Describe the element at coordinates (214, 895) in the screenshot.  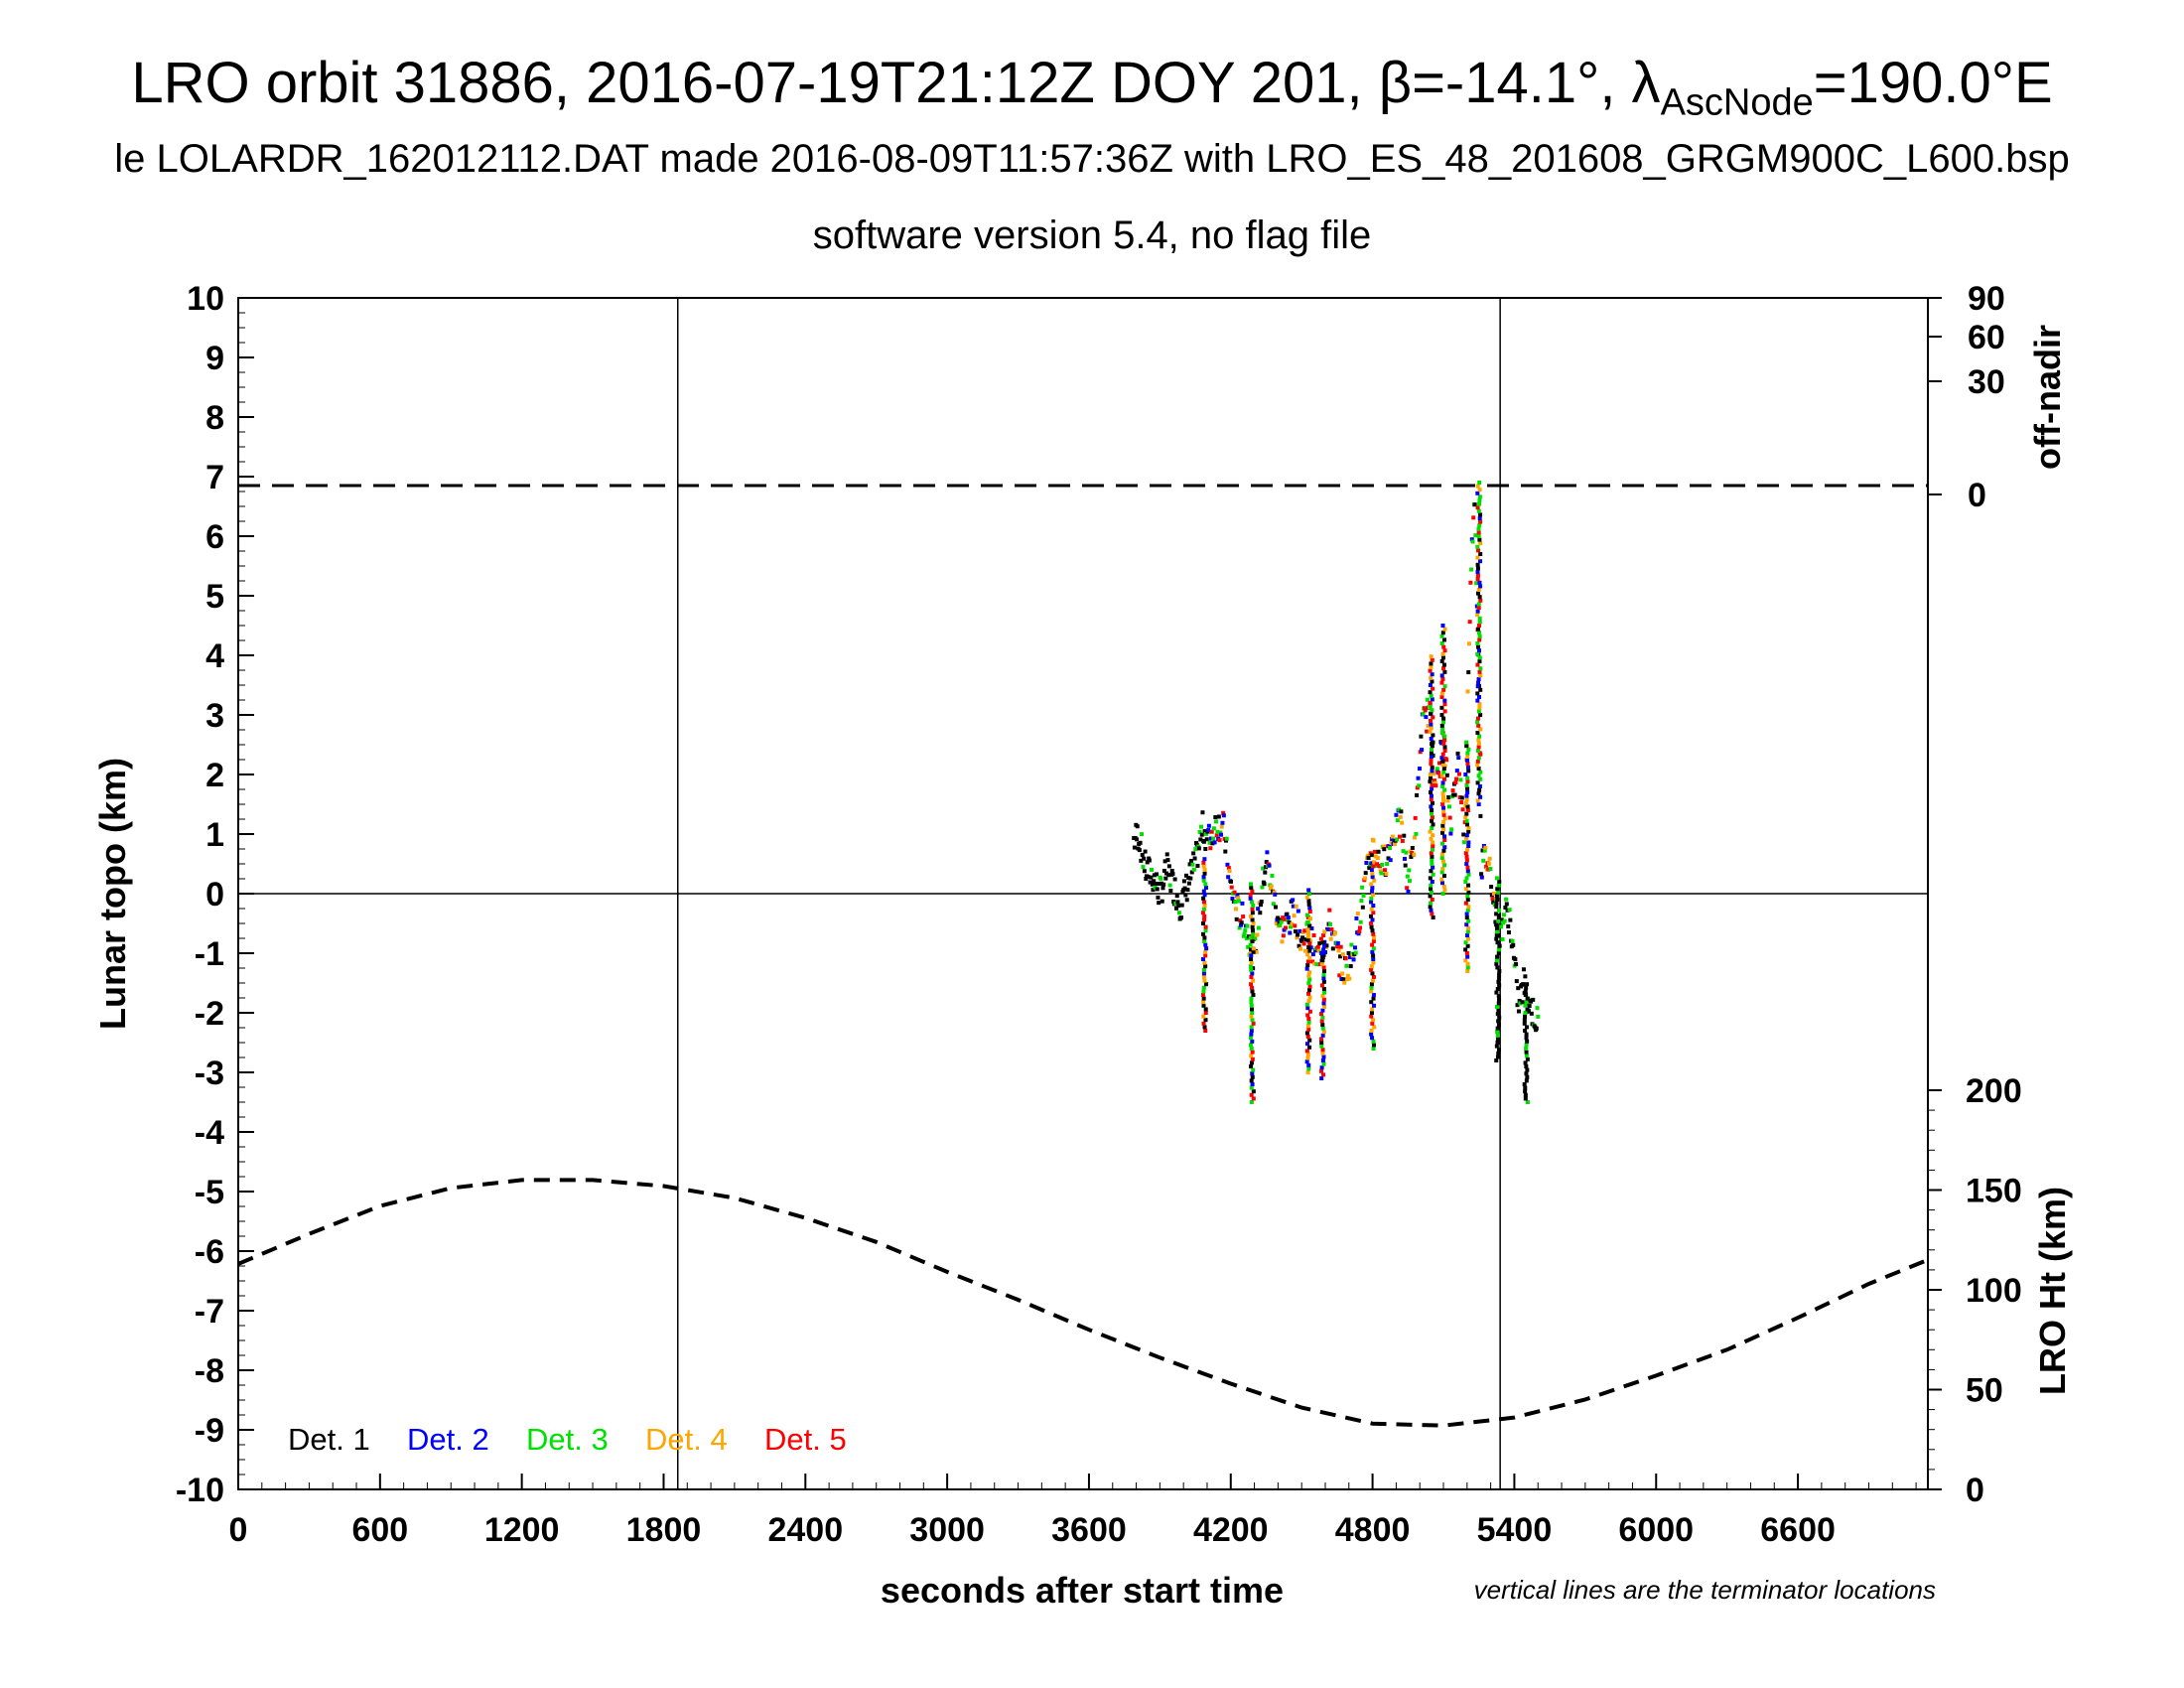
I see `y-tick-label: 0` at that location.